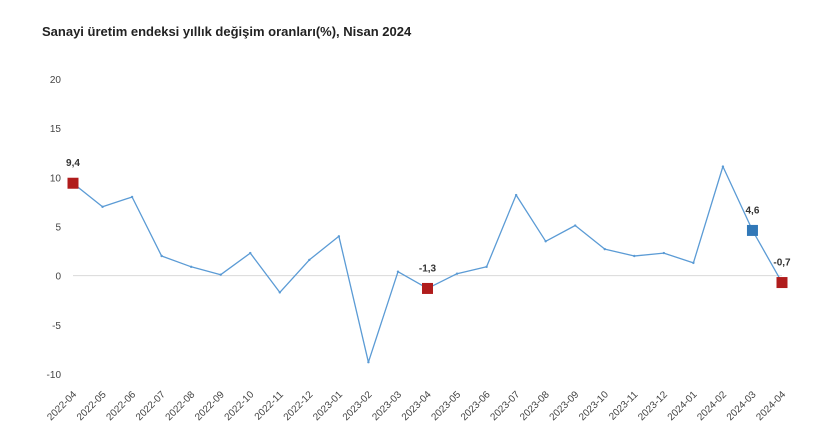 The width and height of the screenshot is (820, 437). What do you see at coordinates (58, 277) in the screenshot?
I see `y-tick-label: 0` at bounding box center [58, 277].